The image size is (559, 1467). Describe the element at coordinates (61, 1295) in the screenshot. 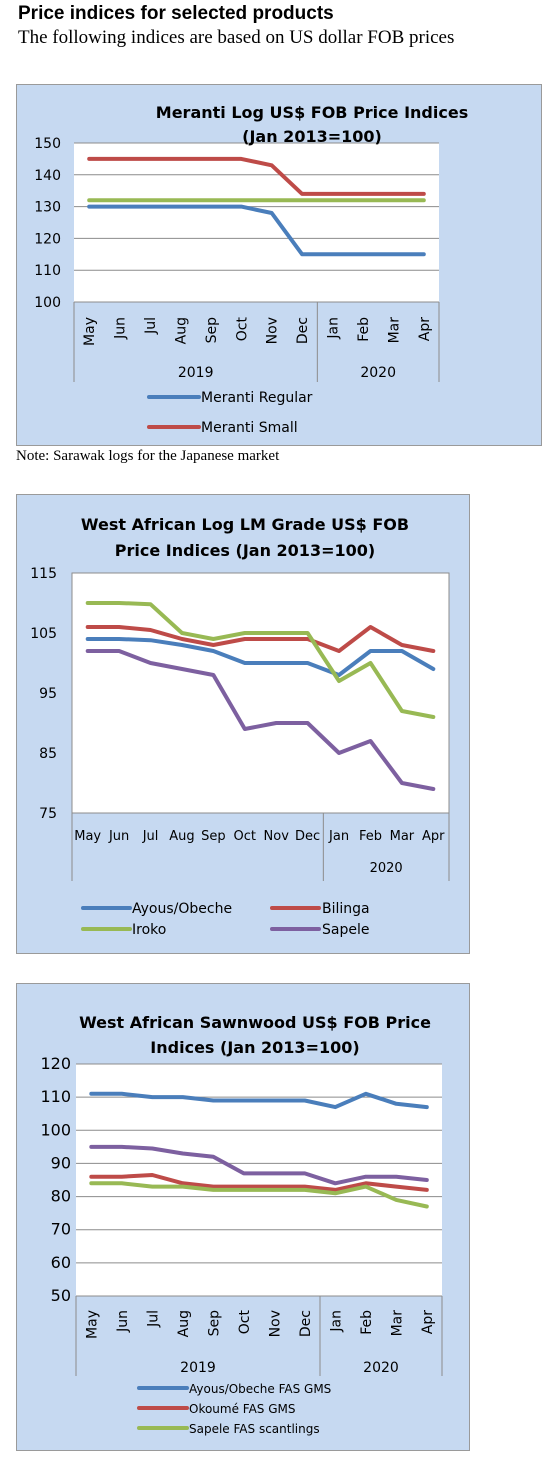

I see `y-tick-label: 50` at that location.